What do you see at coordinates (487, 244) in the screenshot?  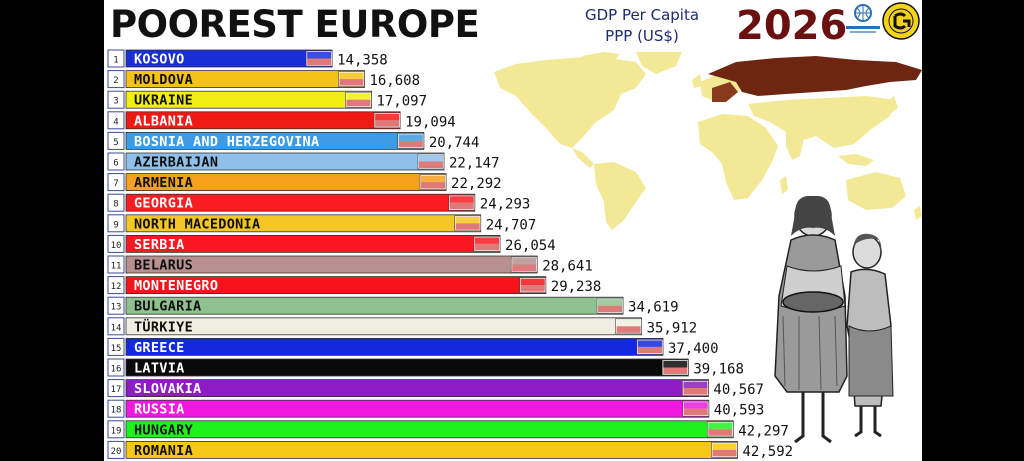 I see `flag-serbia-icon` at bounding box center [487, 244].